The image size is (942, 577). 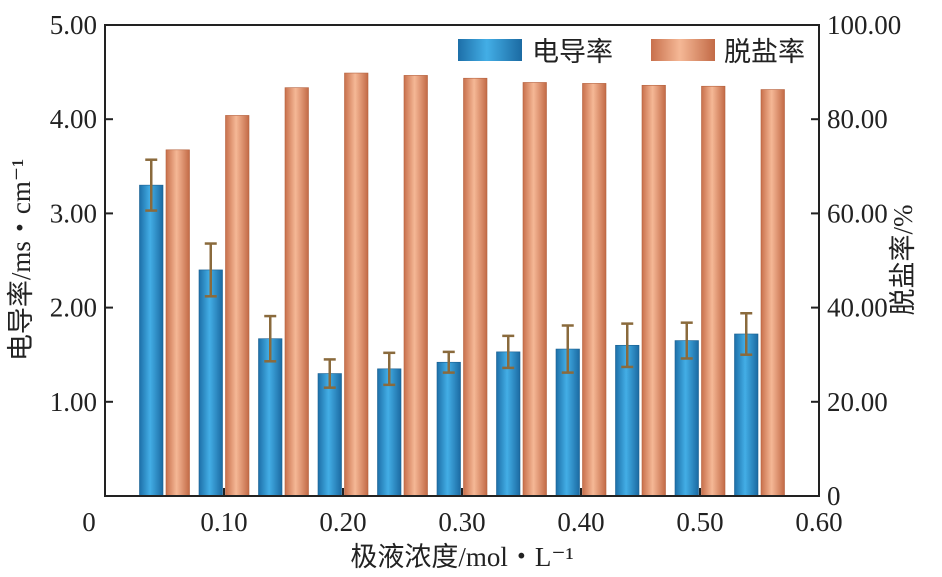 I want to click on x-axis-title: 极液浓度/mol・L⁻¹, so click(x=461, y=557).